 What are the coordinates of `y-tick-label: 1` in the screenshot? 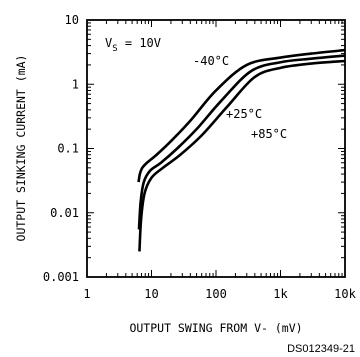 It's located at (75, 84).